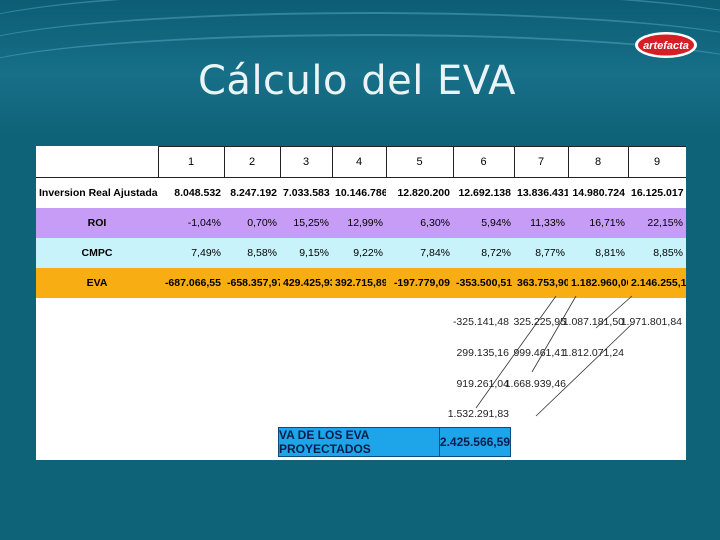 The height and width of the screenshot is (540, 720). I want to click on pv-value: 1.971.801,84, so click(651, 322).